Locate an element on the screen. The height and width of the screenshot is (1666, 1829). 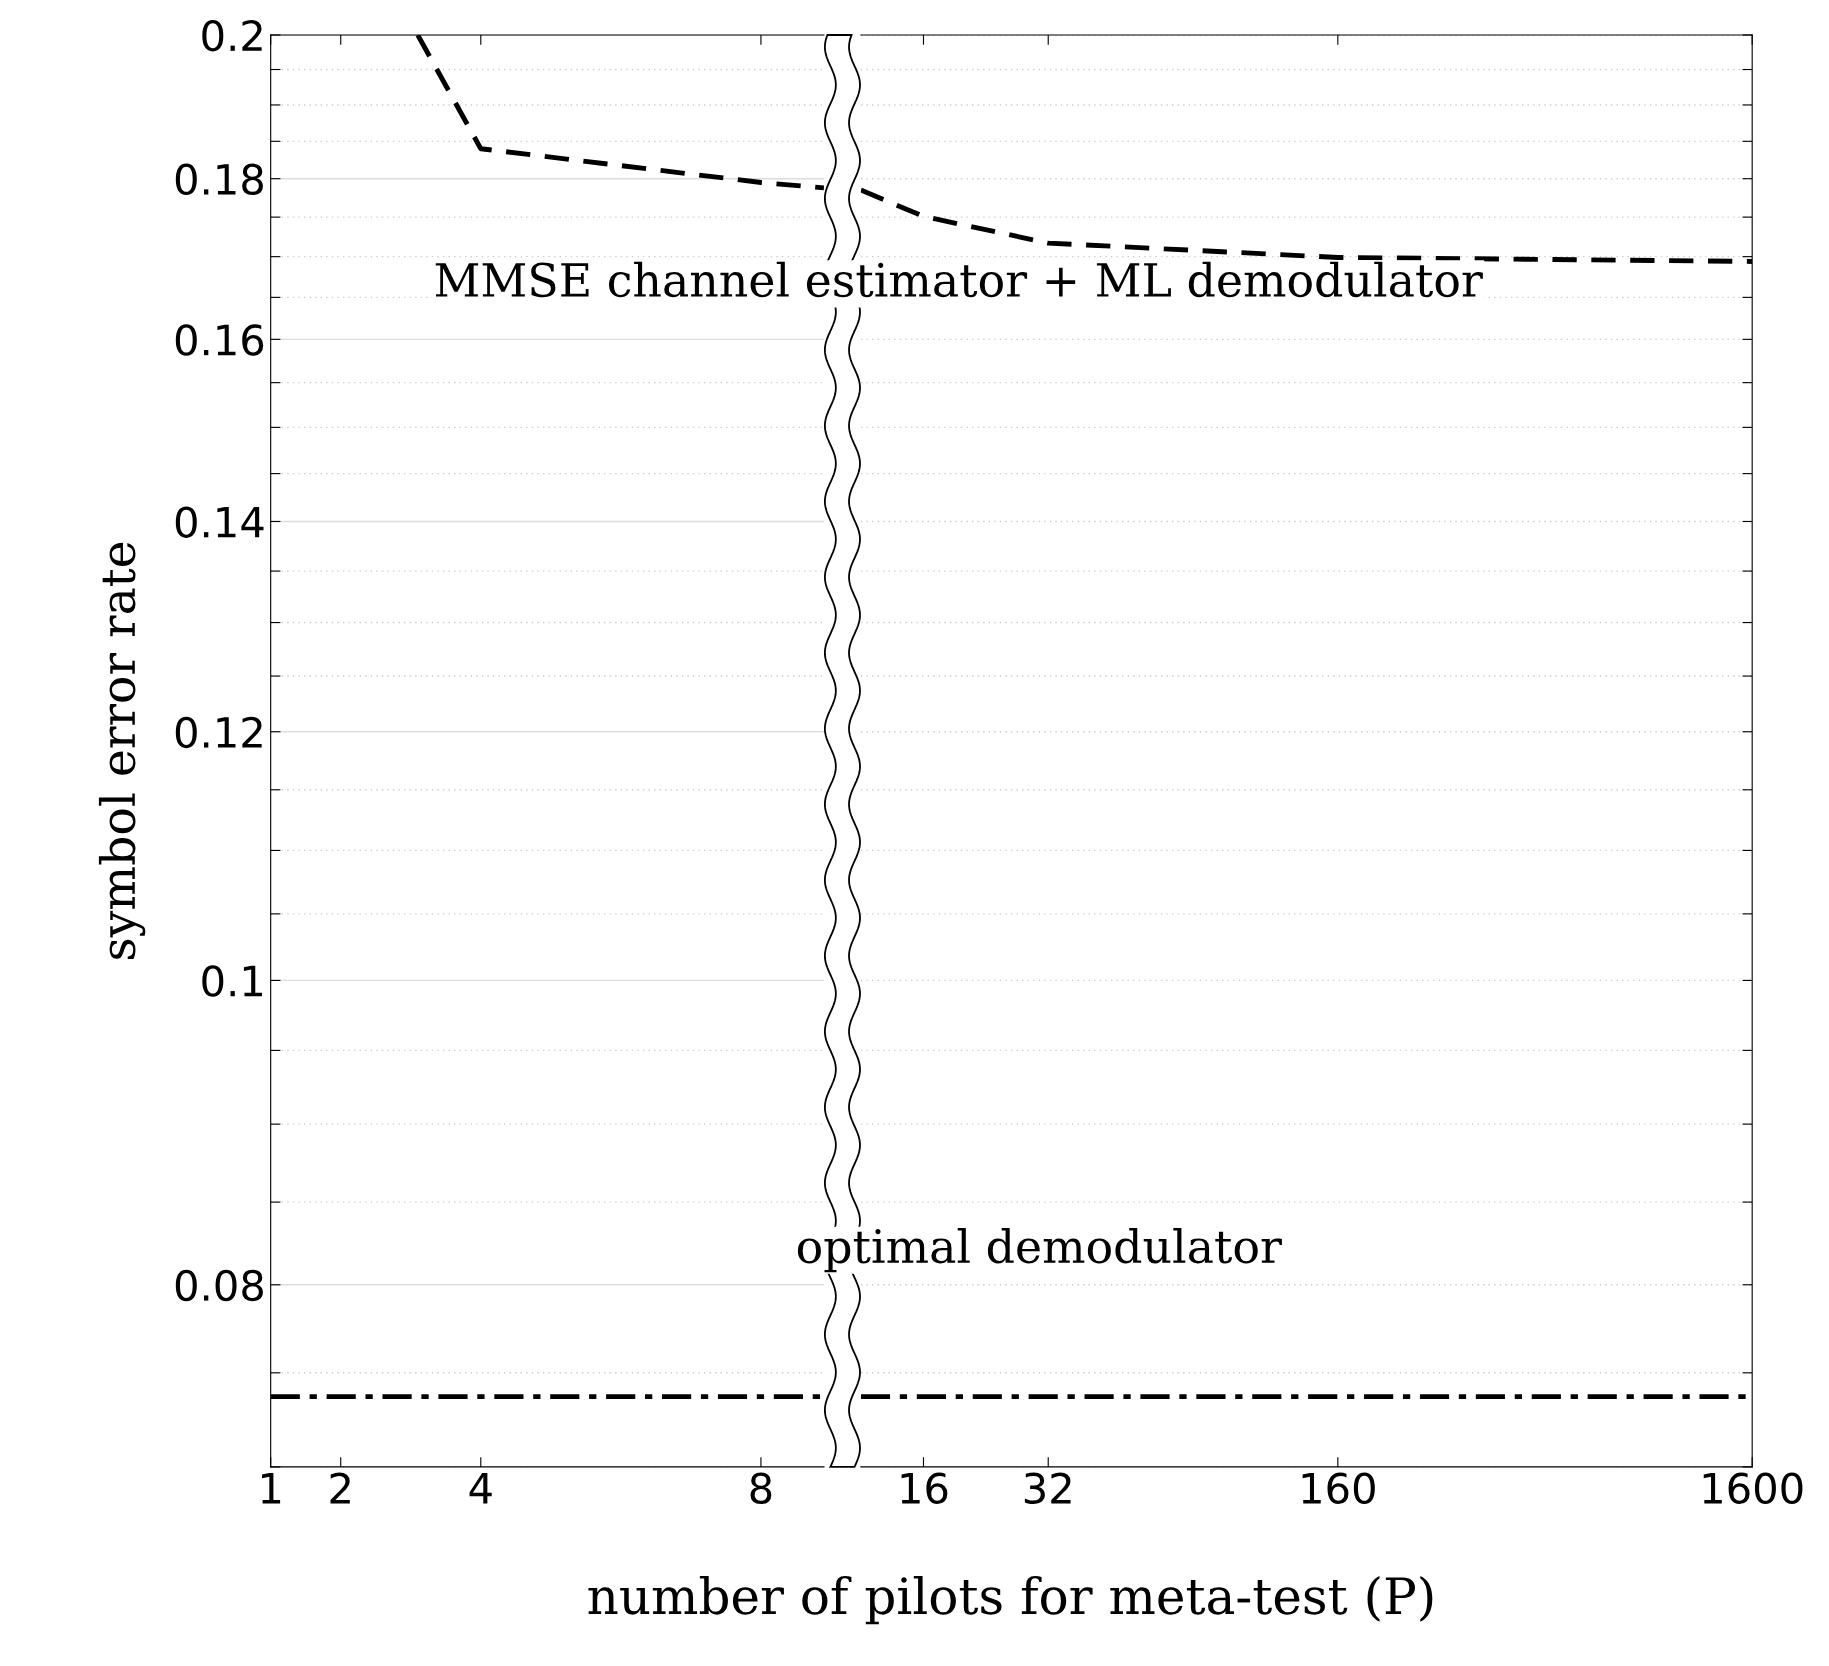
x-tick-label: 2 is located at coordinates (340, 1488).